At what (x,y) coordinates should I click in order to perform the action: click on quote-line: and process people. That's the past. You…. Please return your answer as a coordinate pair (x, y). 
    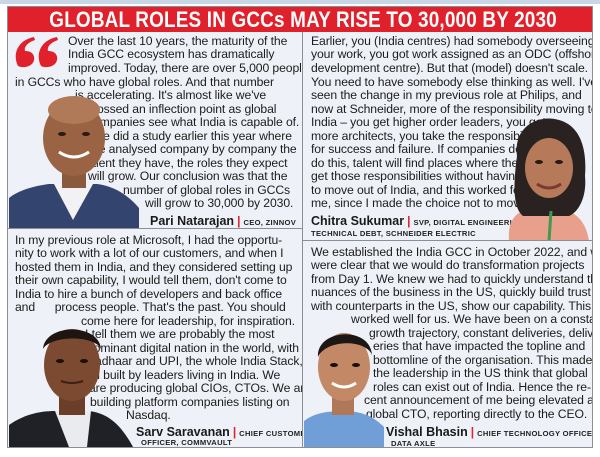
    Looking at the image, I should click on (150, 307).